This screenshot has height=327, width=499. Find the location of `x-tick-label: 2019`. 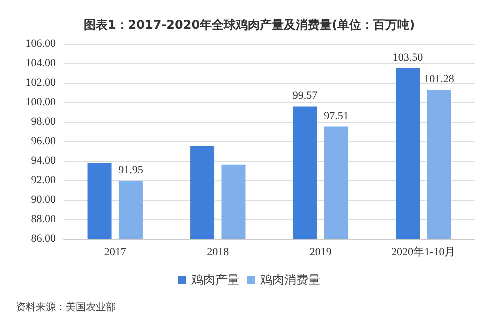

x-tick-label: 2019 is located at coordinates (321, 252).